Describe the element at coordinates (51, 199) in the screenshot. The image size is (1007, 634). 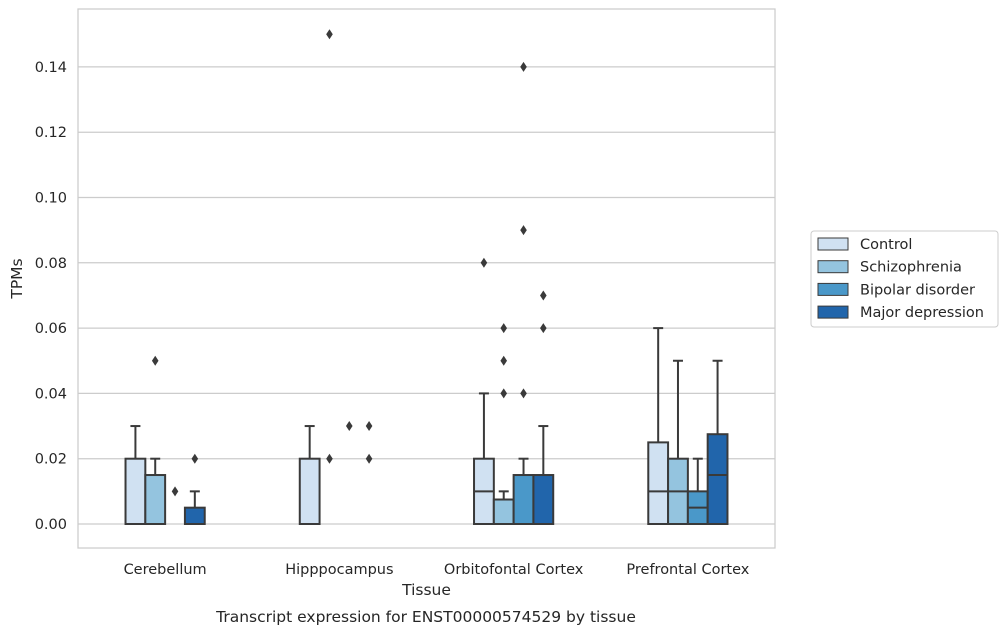
I see `y-tick-label: 0.10` at that location.